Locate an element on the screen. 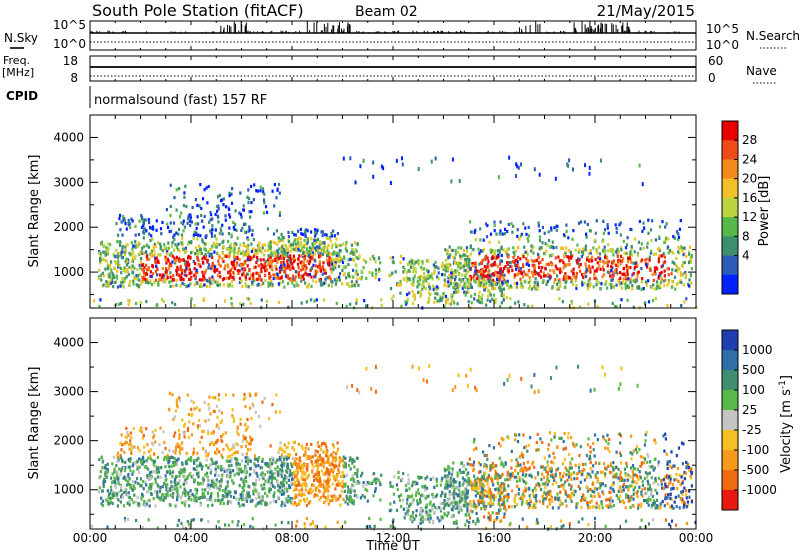 This screenshot has height=554, width=800. freq-label: Freq. is located at coordinates (16, 60).